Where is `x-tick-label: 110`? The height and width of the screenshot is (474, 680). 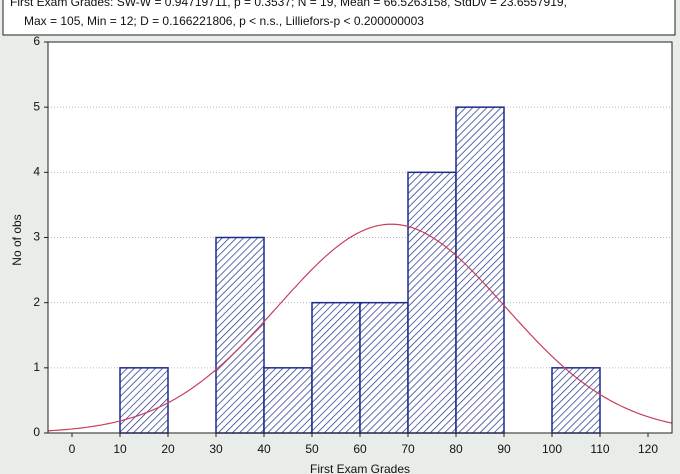 x-tick-label: 110 is located at coordinates (599, 449).